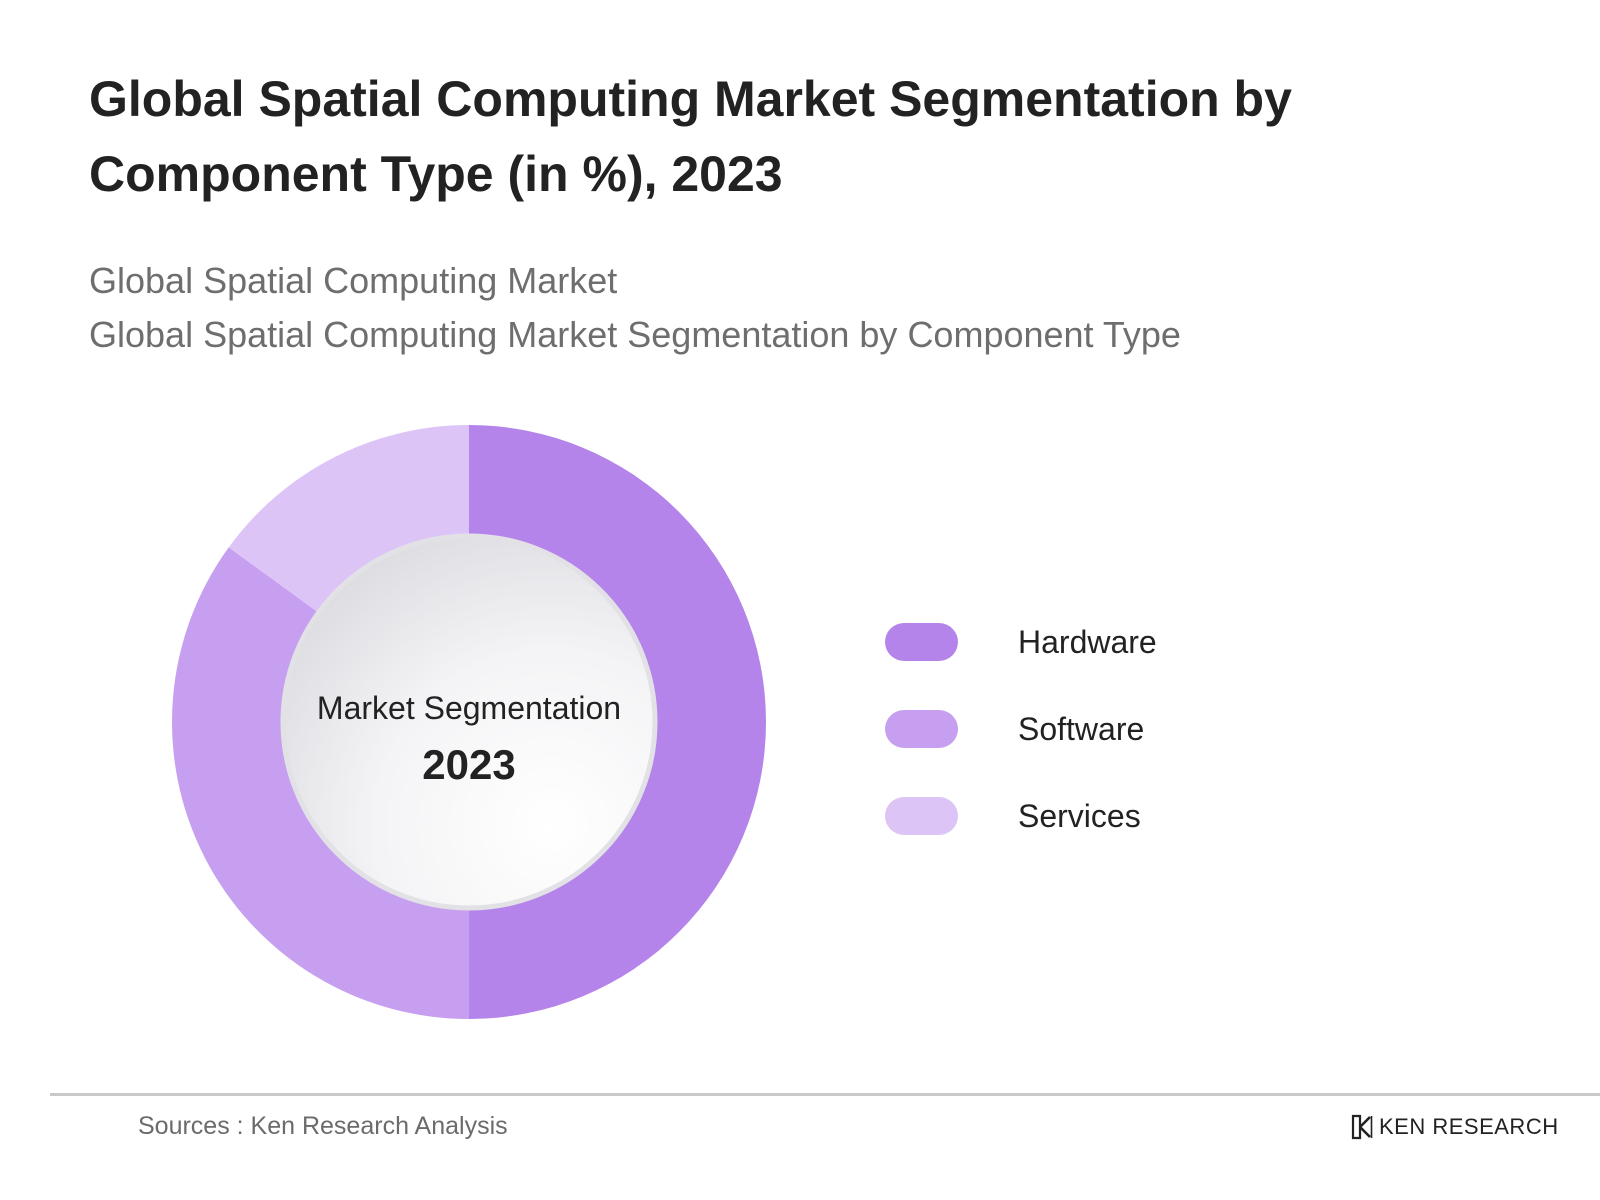 This screenshot has height=1200, width=1600. What do you see at coordinates (323, 1126) in the screenshot?
I see `source-note: Sources : Ken Research Analysis` at bounding box center [323, 1126].